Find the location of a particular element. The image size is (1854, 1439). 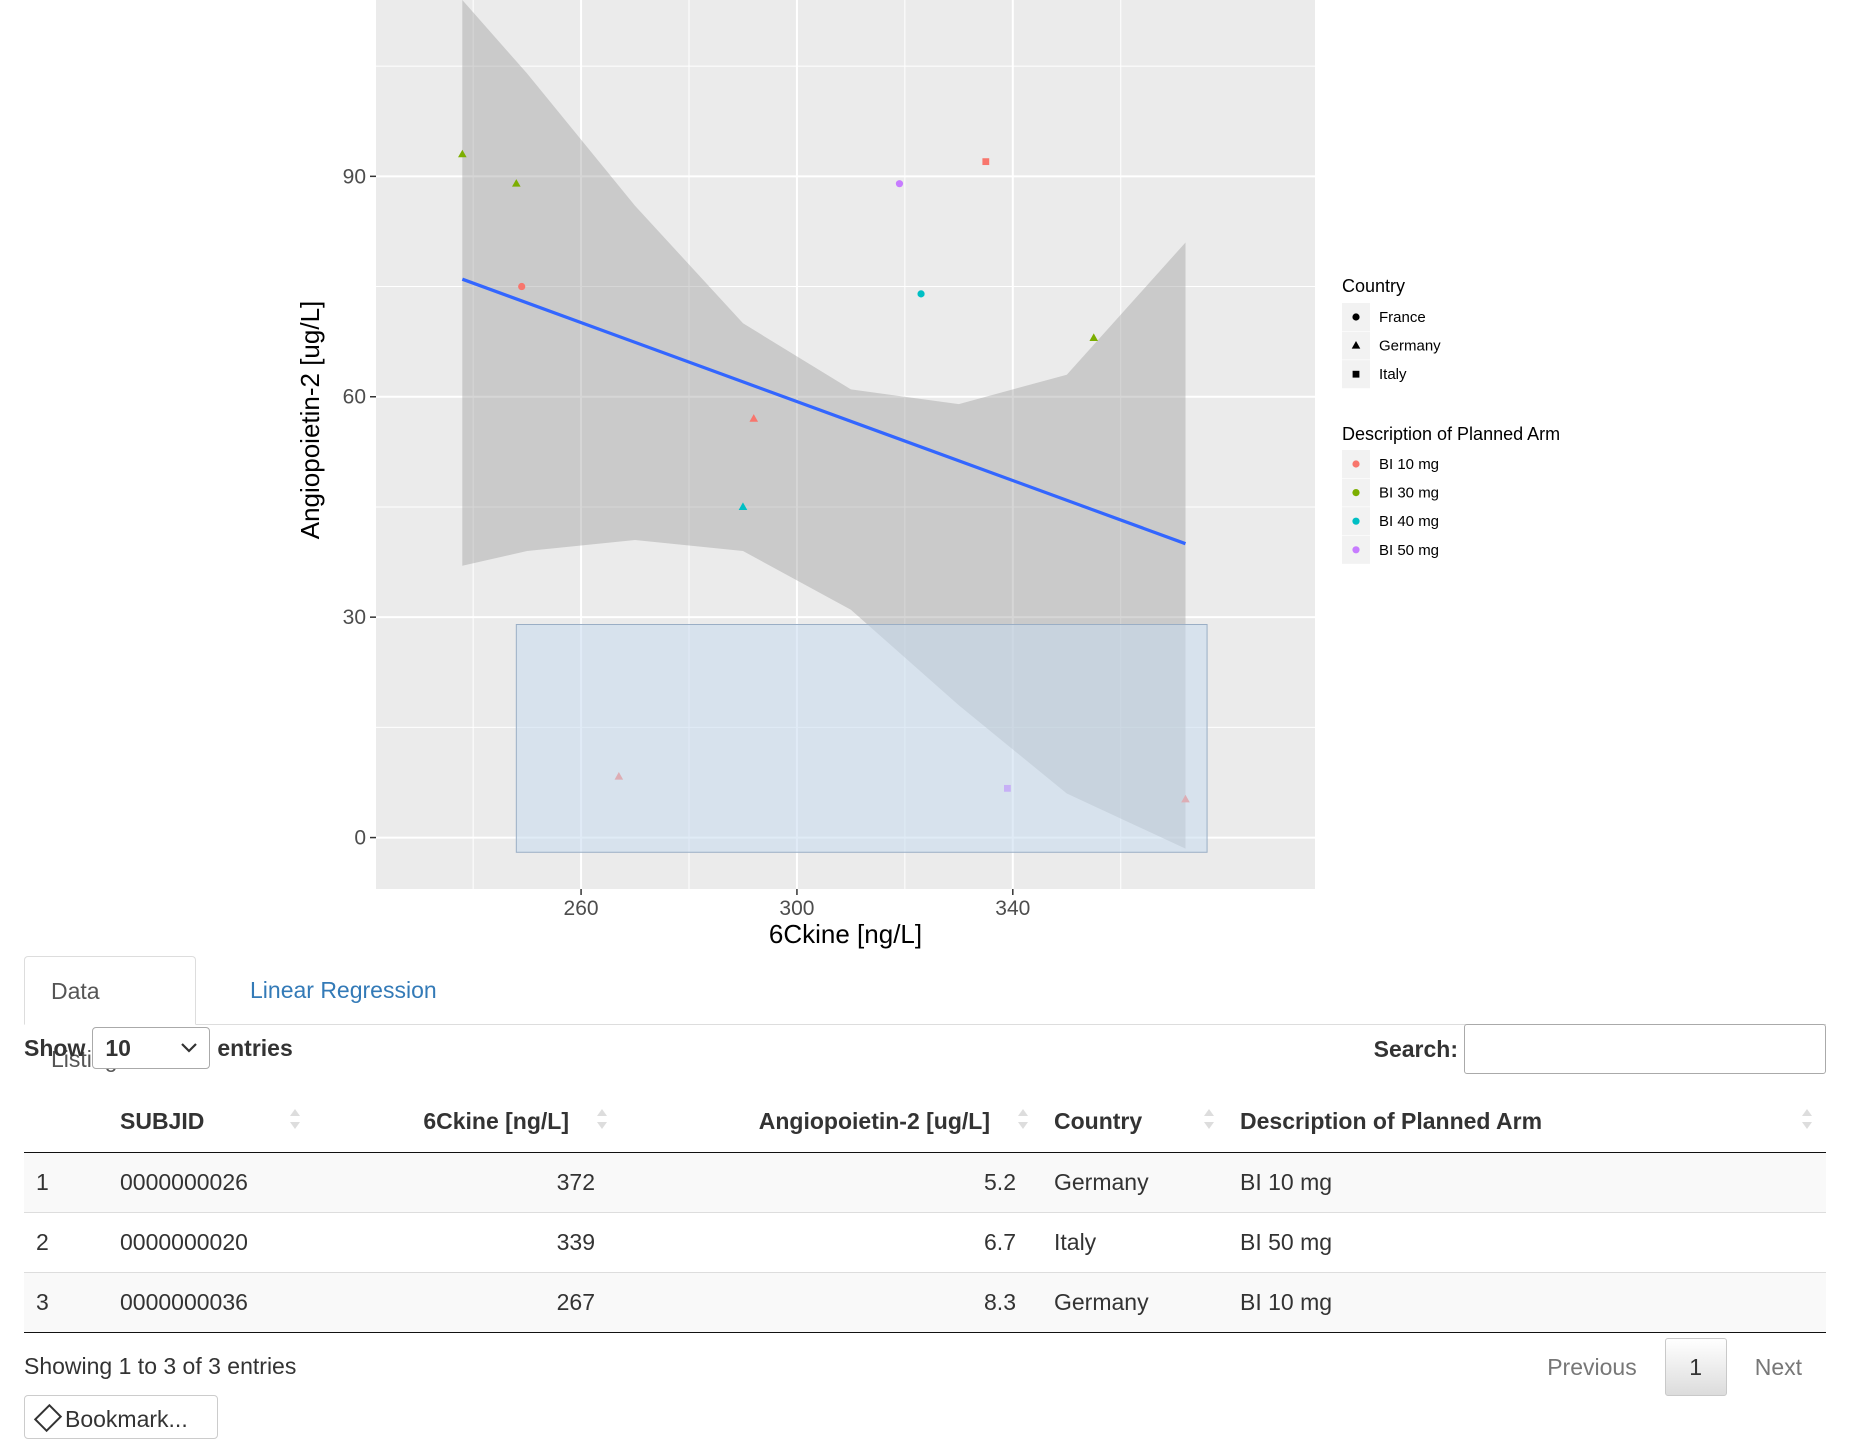

cell-planned-arm: BI 50 mg is located at coordinates (1527, 1242).